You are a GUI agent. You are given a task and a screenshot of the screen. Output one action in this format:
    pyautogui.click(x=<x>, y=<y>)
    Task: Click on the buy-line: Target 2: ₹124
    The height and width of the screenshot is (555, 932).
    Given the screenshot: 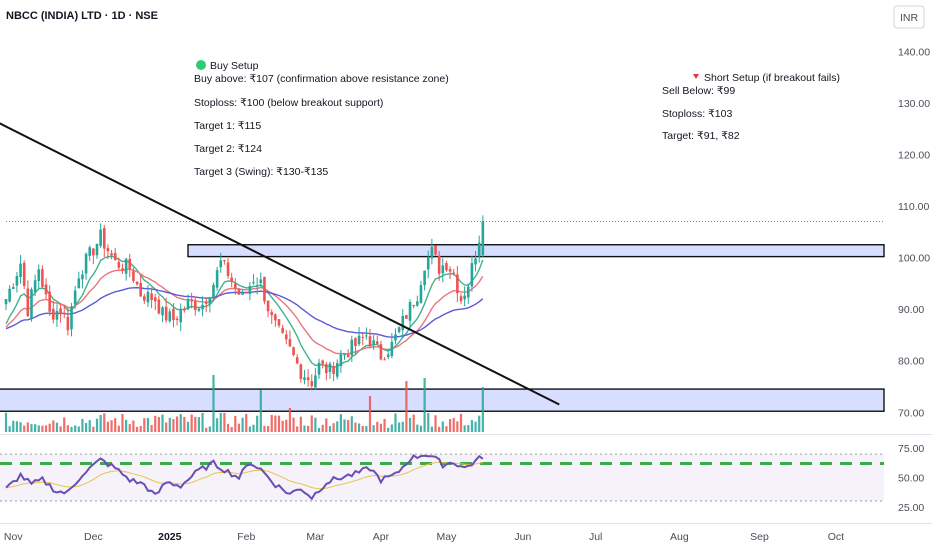 What is the action you would take?
    pyautogui.click(x=228, y=149)
    